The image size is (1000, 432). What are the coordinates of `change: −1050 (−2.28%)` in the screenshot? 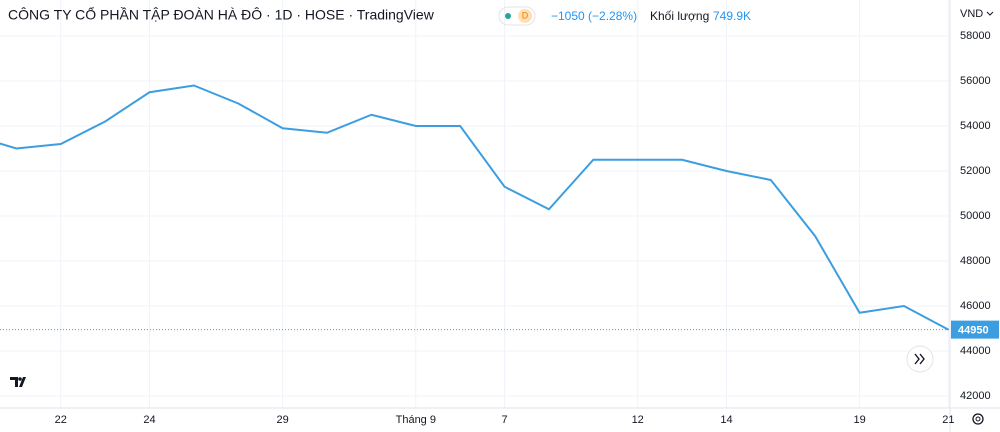 It's located at (594, 16).